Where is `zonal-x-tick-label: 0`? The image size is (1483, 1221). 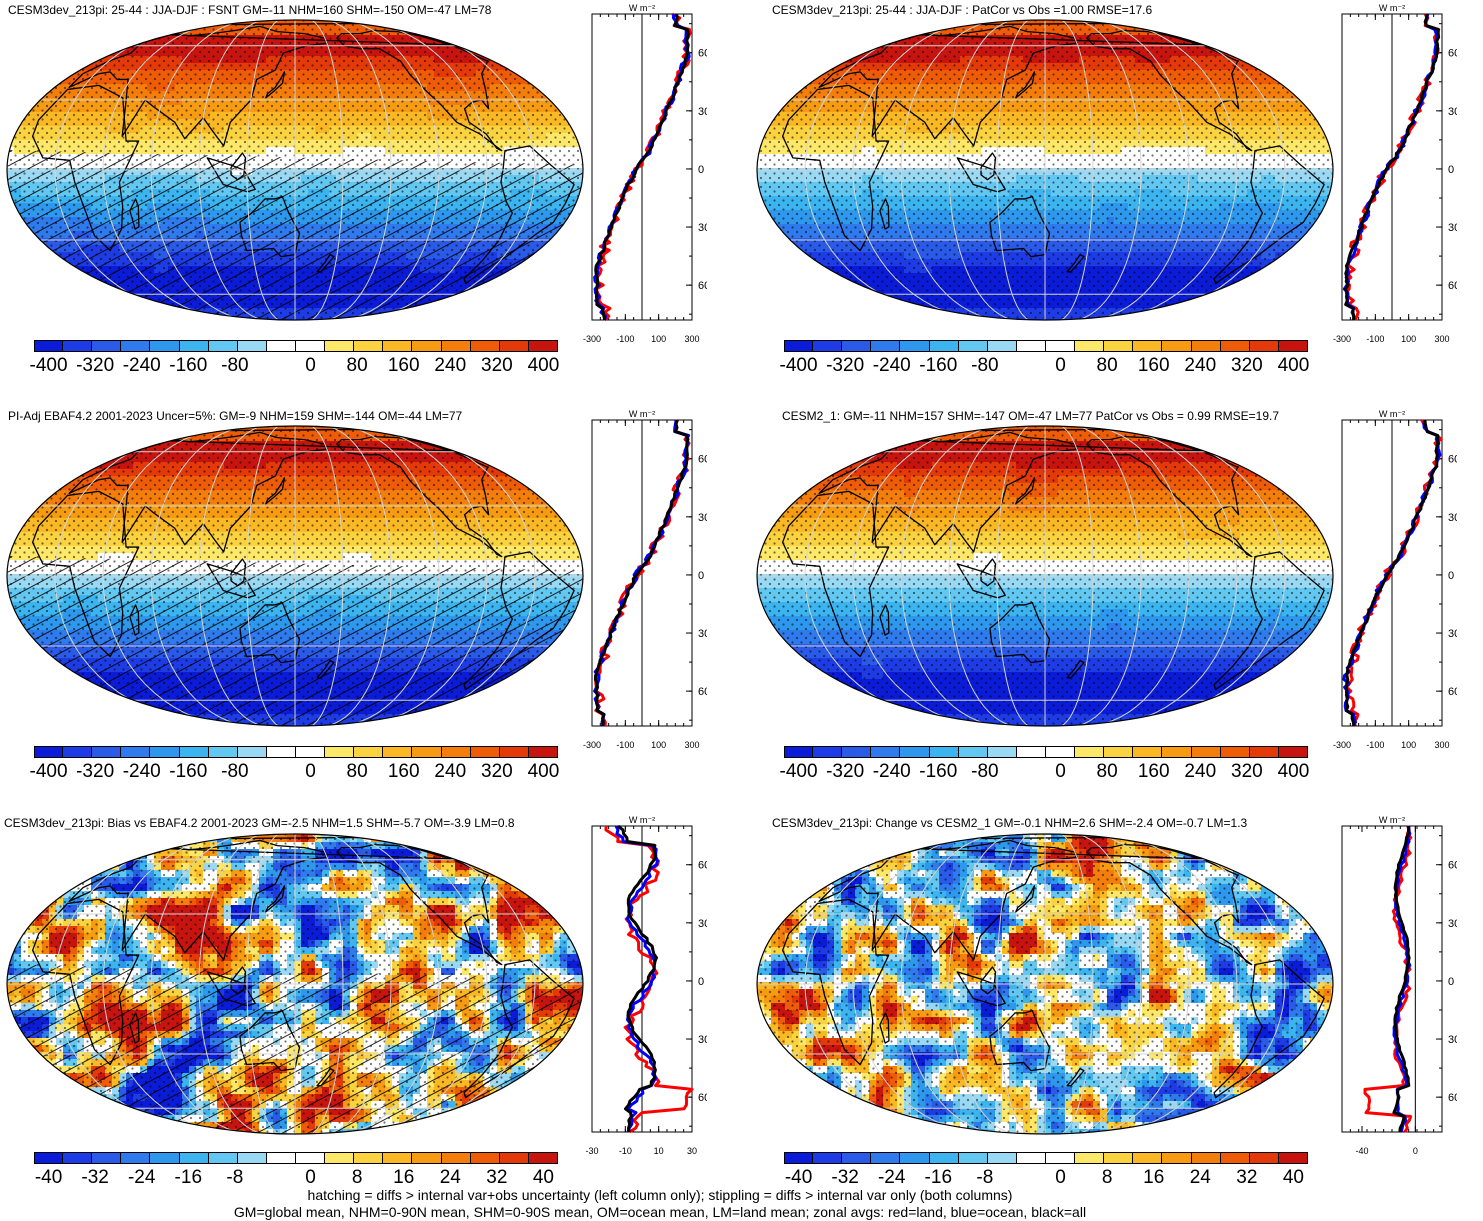 zonal-x-tick-label: 0 is located at coordinates (1415, 1151).